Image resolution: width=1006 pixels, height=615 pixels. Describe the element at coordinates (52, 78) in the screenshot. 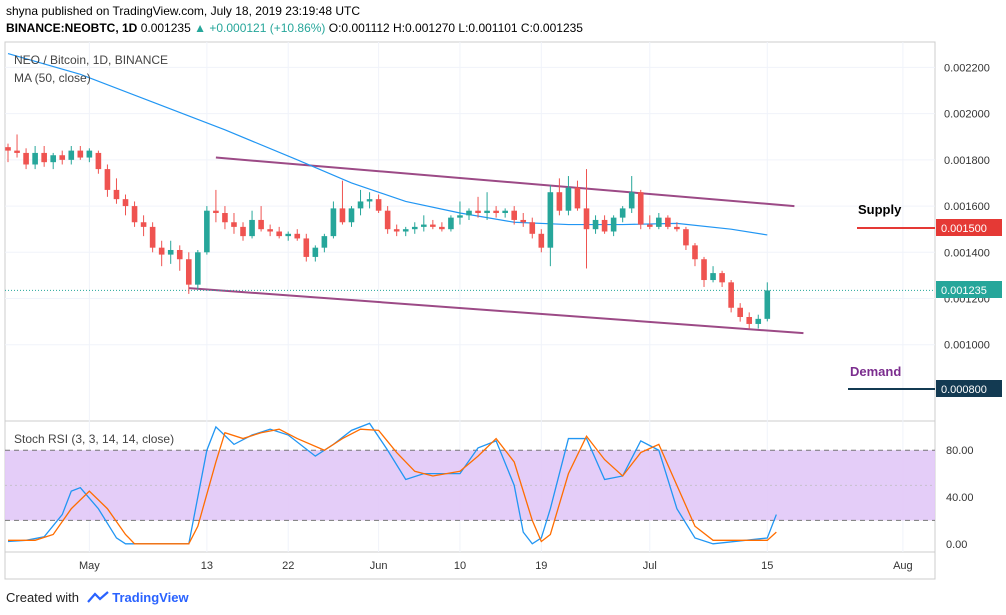

I see `ma-legend: MA (50, close)` at that location.